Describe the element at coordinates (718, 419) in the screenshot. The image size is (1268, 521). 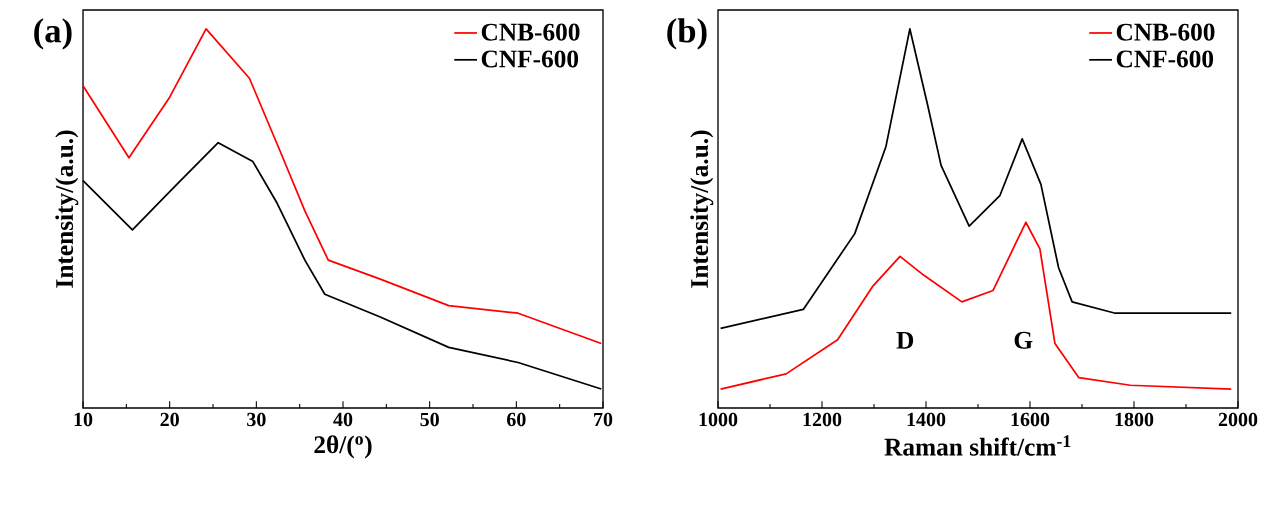
I see `x-tick-label: 1000` at that location.